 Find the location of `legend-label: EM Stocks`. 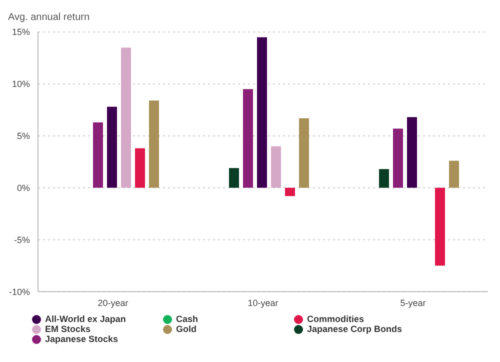

legend-label: EM Stocks is located at coordinates (68, 329).